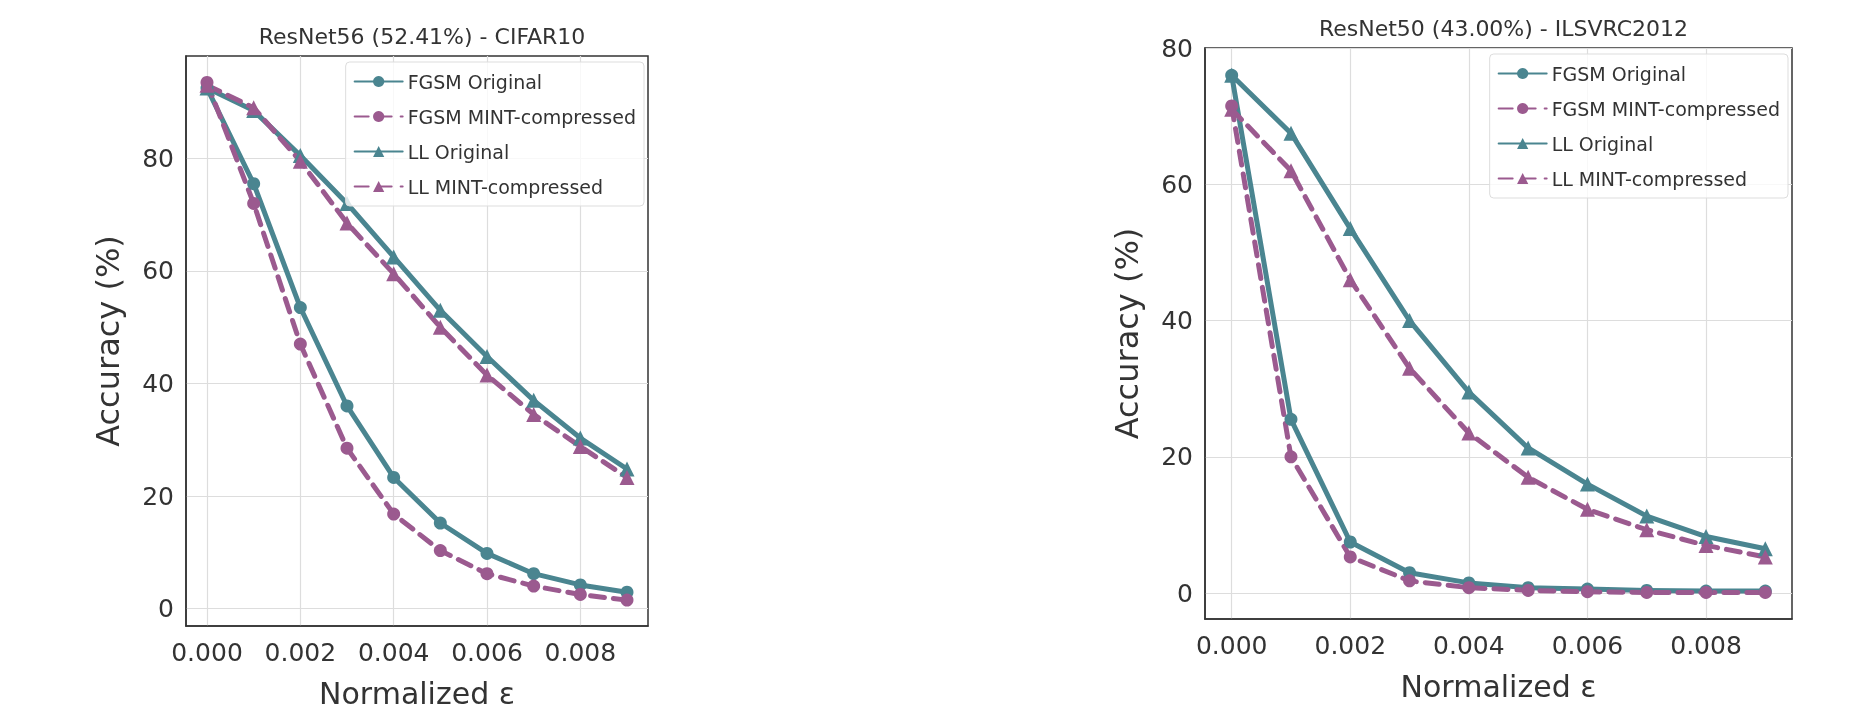 This screenshot has width=1854, height=713. Describe the element at coordinates (422, 36) in the screenshot. I see `chart-title: ResNet56 (52.41%) - CIFAR10` at that location.